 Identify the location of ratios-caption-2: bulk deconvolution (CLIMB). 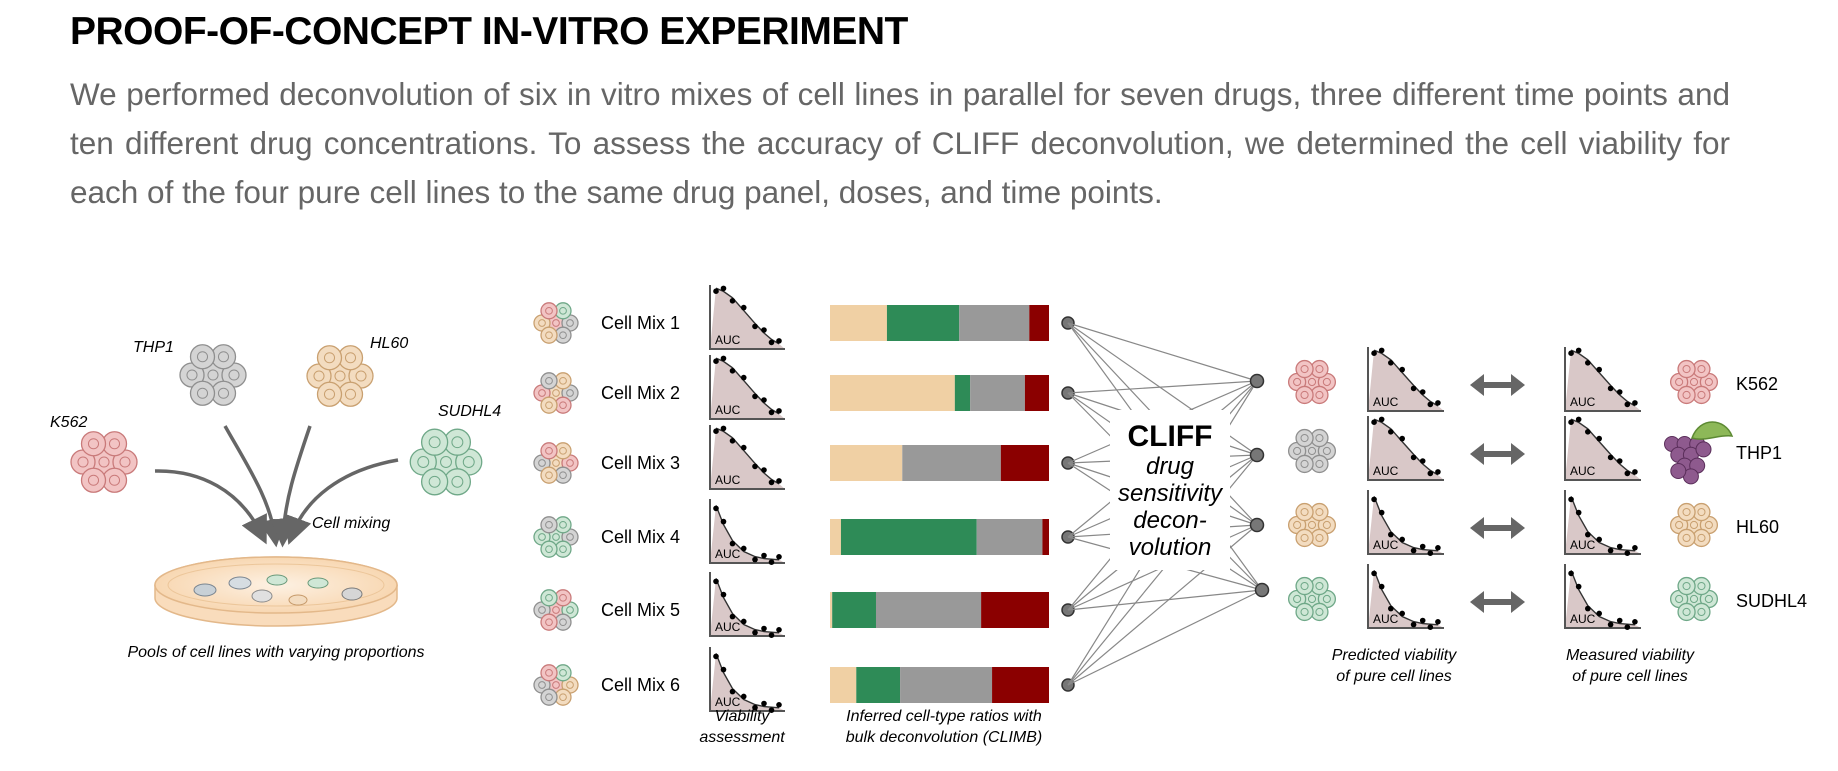
(944, 737).